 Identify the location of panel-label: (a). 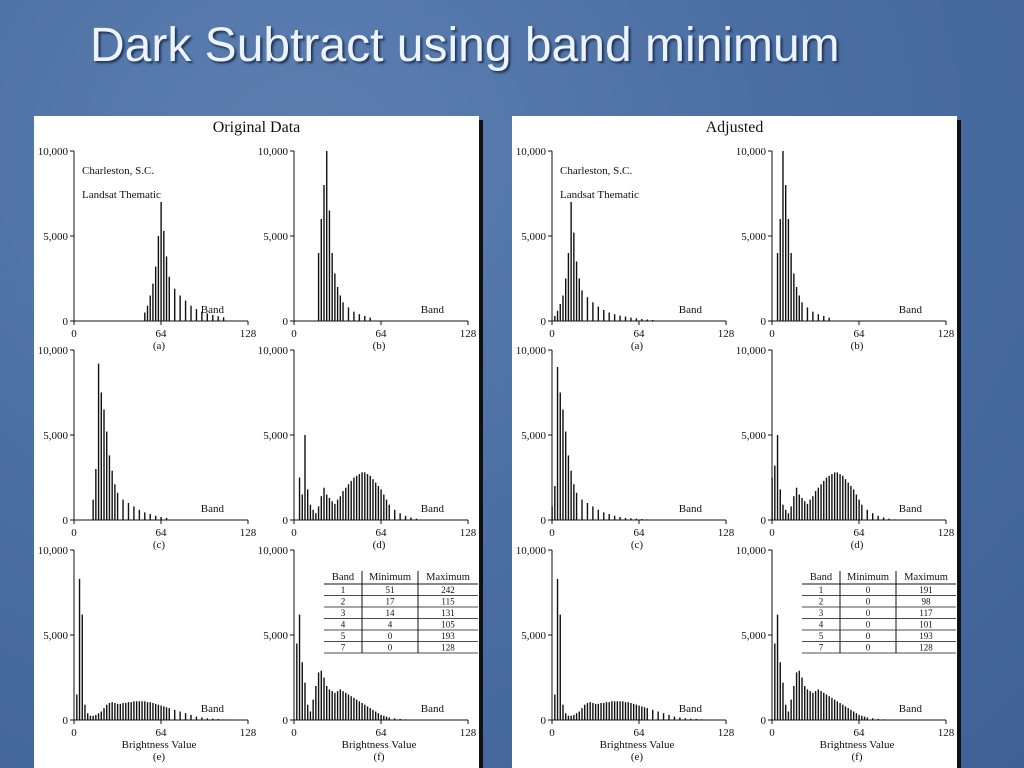
(637, 346).